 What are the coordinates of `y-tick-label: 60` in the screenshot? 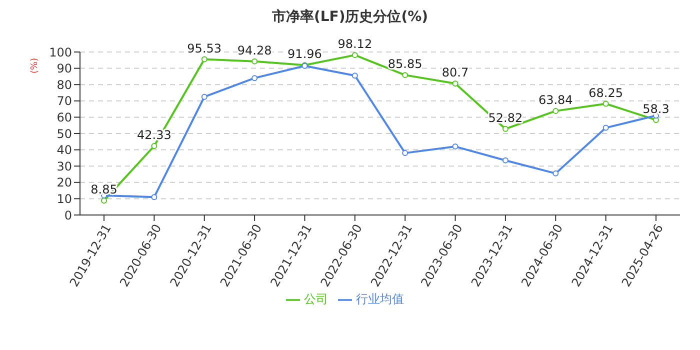 It's located at (64, 117).